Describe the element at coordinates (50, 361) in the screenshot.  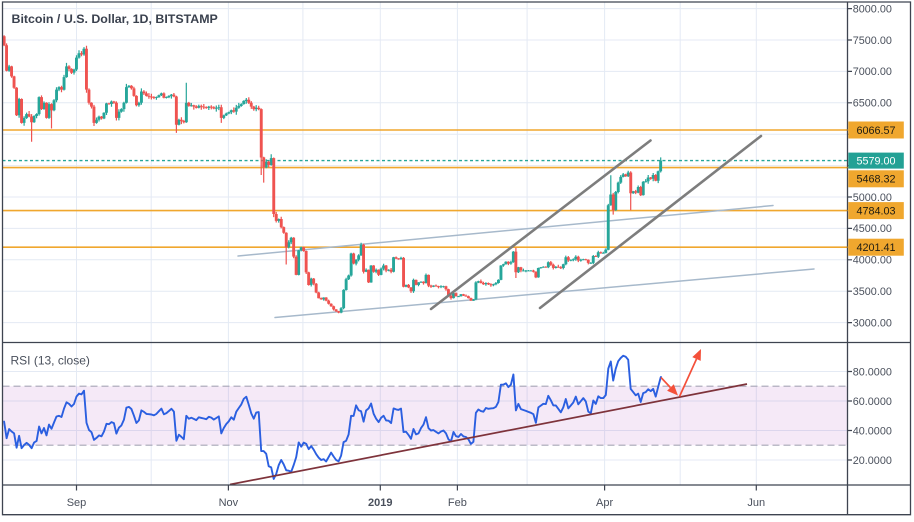
I see `svg-text: RSI (13, close)` at that location.